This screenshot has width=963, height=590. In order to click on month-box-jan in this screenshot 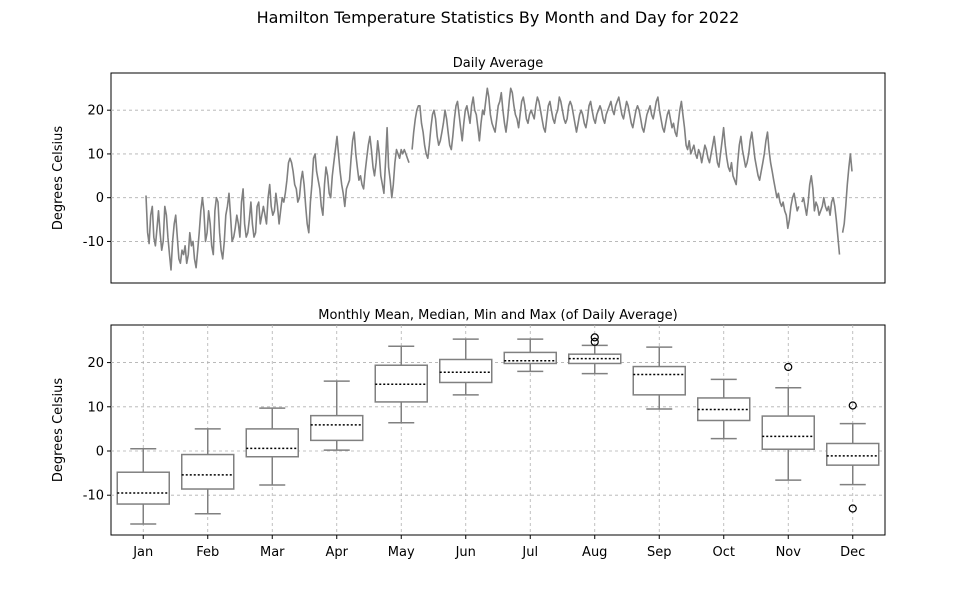, I will do `click(143, 486)`.